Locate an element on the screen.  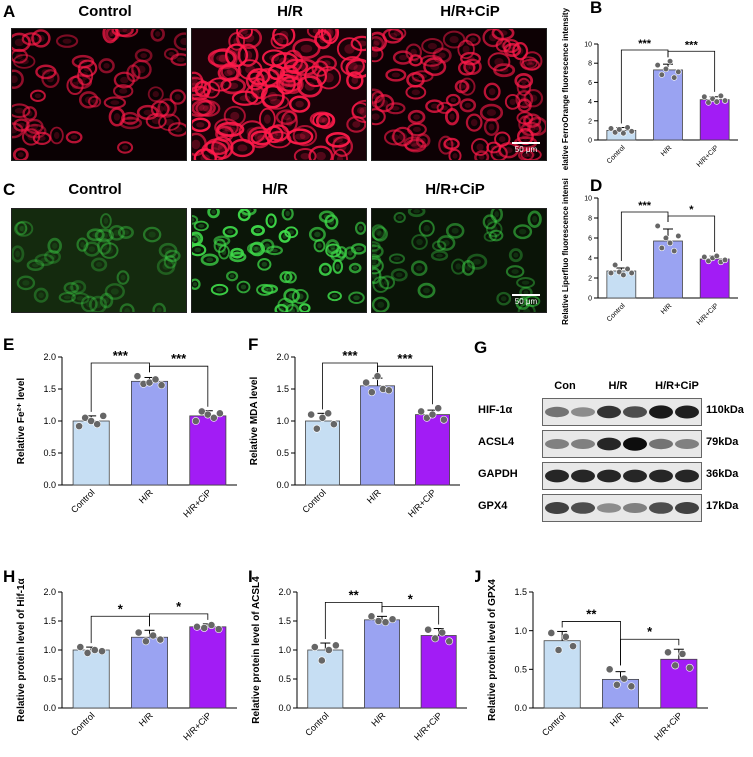
wb-kda-label: 79kDa is located at coordinates (722, 442).